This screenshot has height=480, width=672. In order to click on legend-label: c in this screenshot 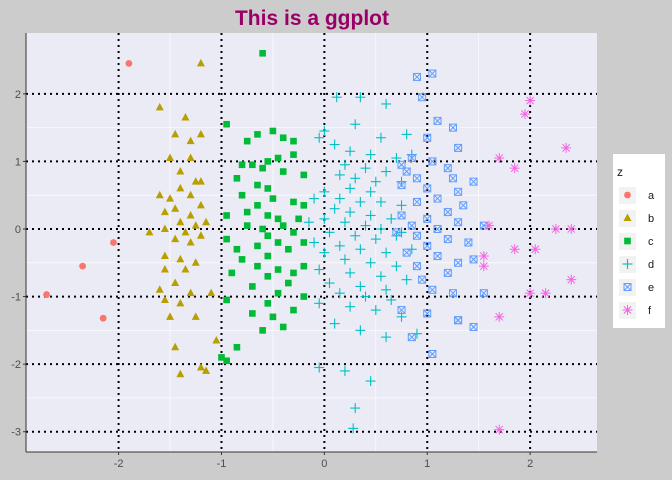, I will do `click(651, 242)`.